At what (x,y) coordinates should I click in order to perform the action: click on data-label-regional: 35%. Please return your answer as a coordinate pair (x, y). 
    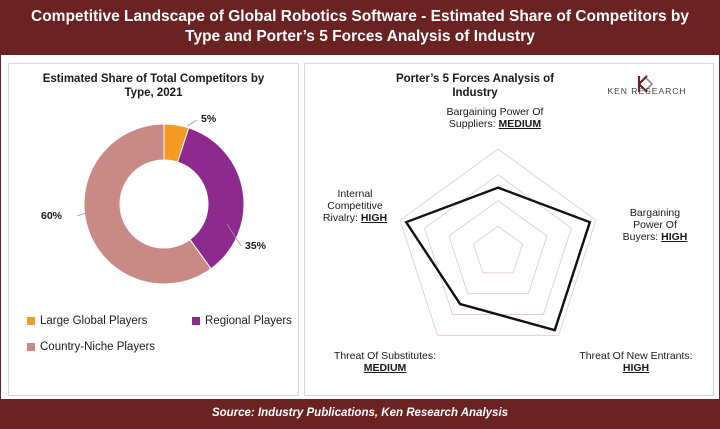
    Looking at the image, I should click on (256, 246).